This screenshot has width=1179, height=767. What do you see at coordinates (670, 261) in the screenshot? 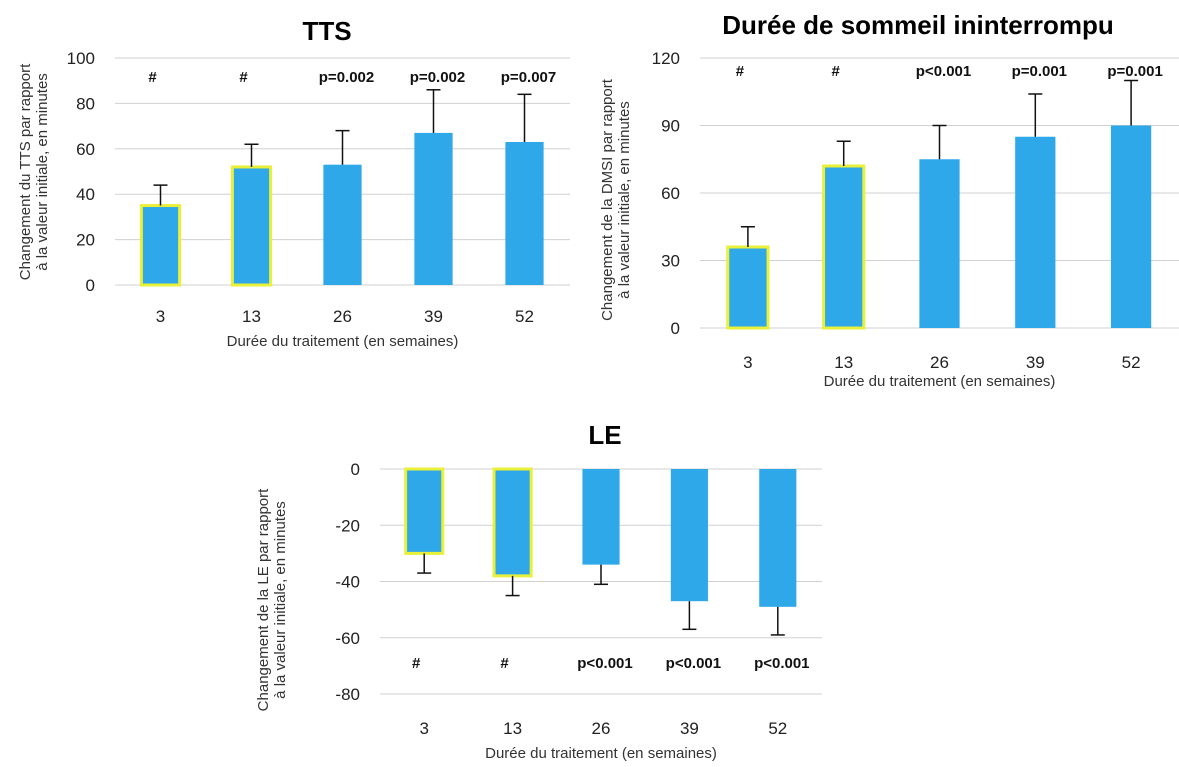
I see `y-tick-label: 30` at bounding box center [670, 261].